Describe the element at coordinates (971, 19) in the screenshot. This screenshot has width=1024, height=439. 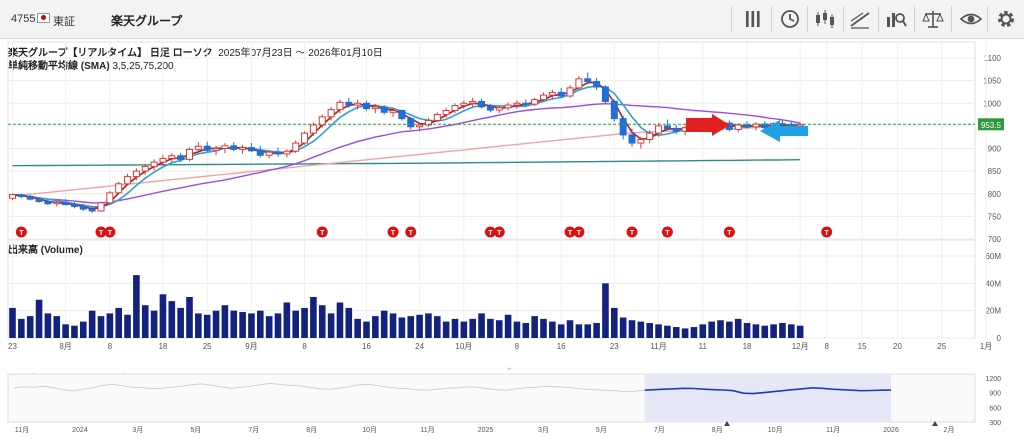
I see `eye-icon` at that location.